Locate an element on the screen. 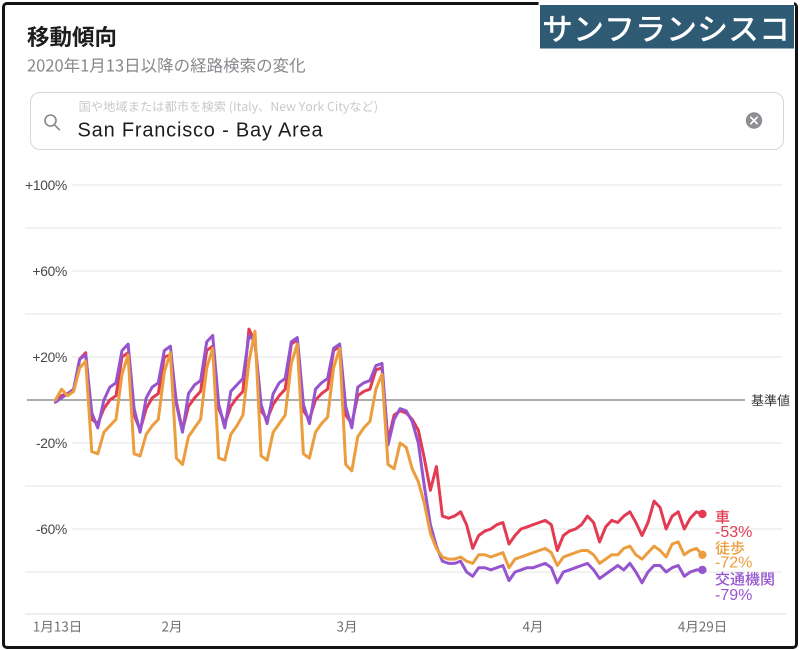 Image resolution: width=800 pixels, height=650 pixels. svg-text: -60% is located at coordinates (51, 529).